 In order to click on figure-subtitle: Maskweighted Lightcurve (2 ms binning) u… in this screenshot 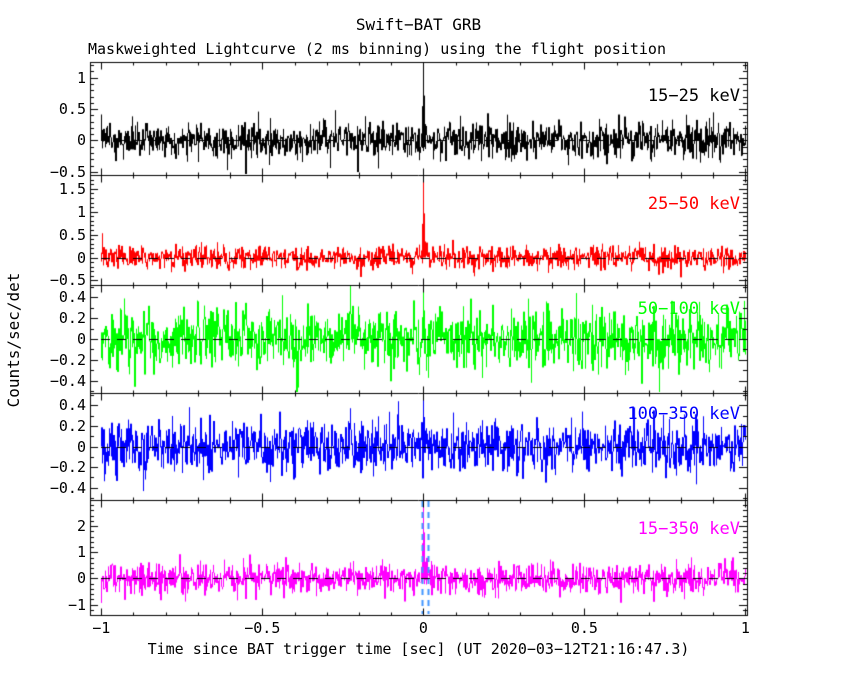, I will do `click(377, 49)`.